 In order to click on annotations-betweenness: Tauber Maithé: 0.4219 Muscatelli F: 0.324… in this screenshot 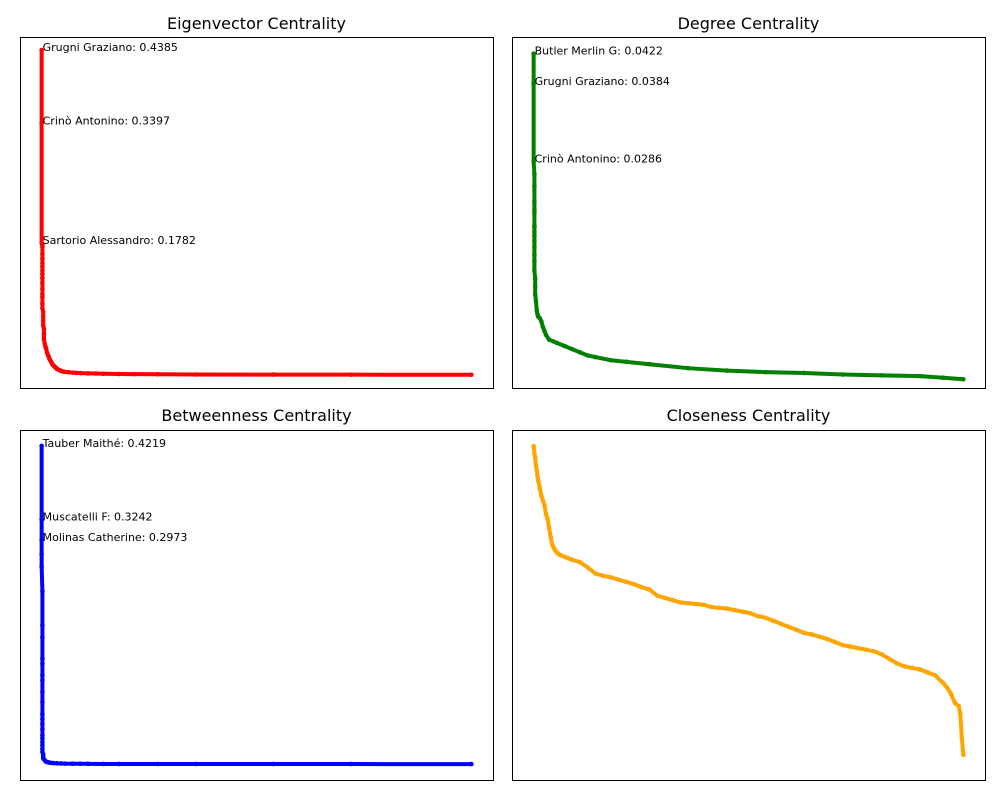, I will do `click(115, 490)`.